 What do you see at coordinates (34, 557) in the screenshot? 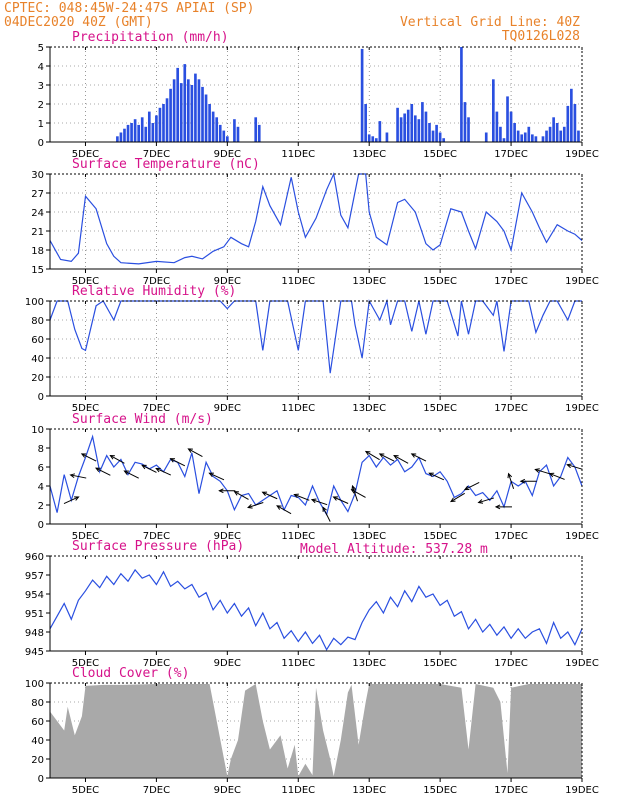
I see `y-tick-label: 960` at bounding box center [34, 557].